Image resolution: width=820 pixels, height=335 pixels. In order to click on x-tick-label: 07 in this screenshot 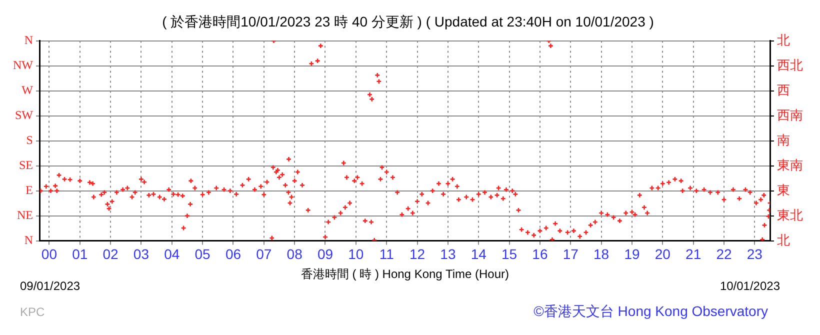, I will do `click(264, 254)`.